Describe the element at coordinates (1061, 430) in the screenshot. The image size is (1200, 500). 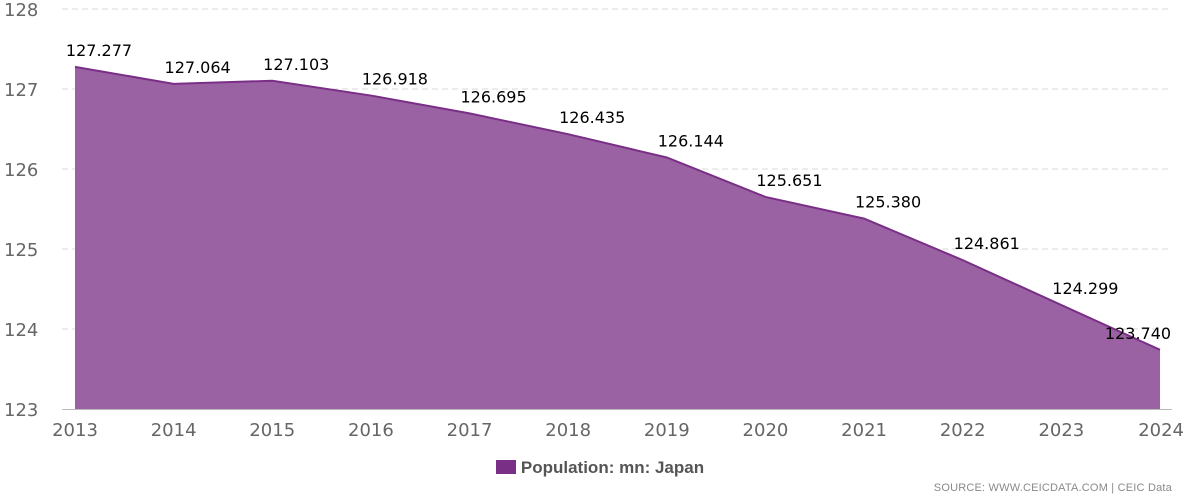
I see `x-tick-label: 2023` at that location.